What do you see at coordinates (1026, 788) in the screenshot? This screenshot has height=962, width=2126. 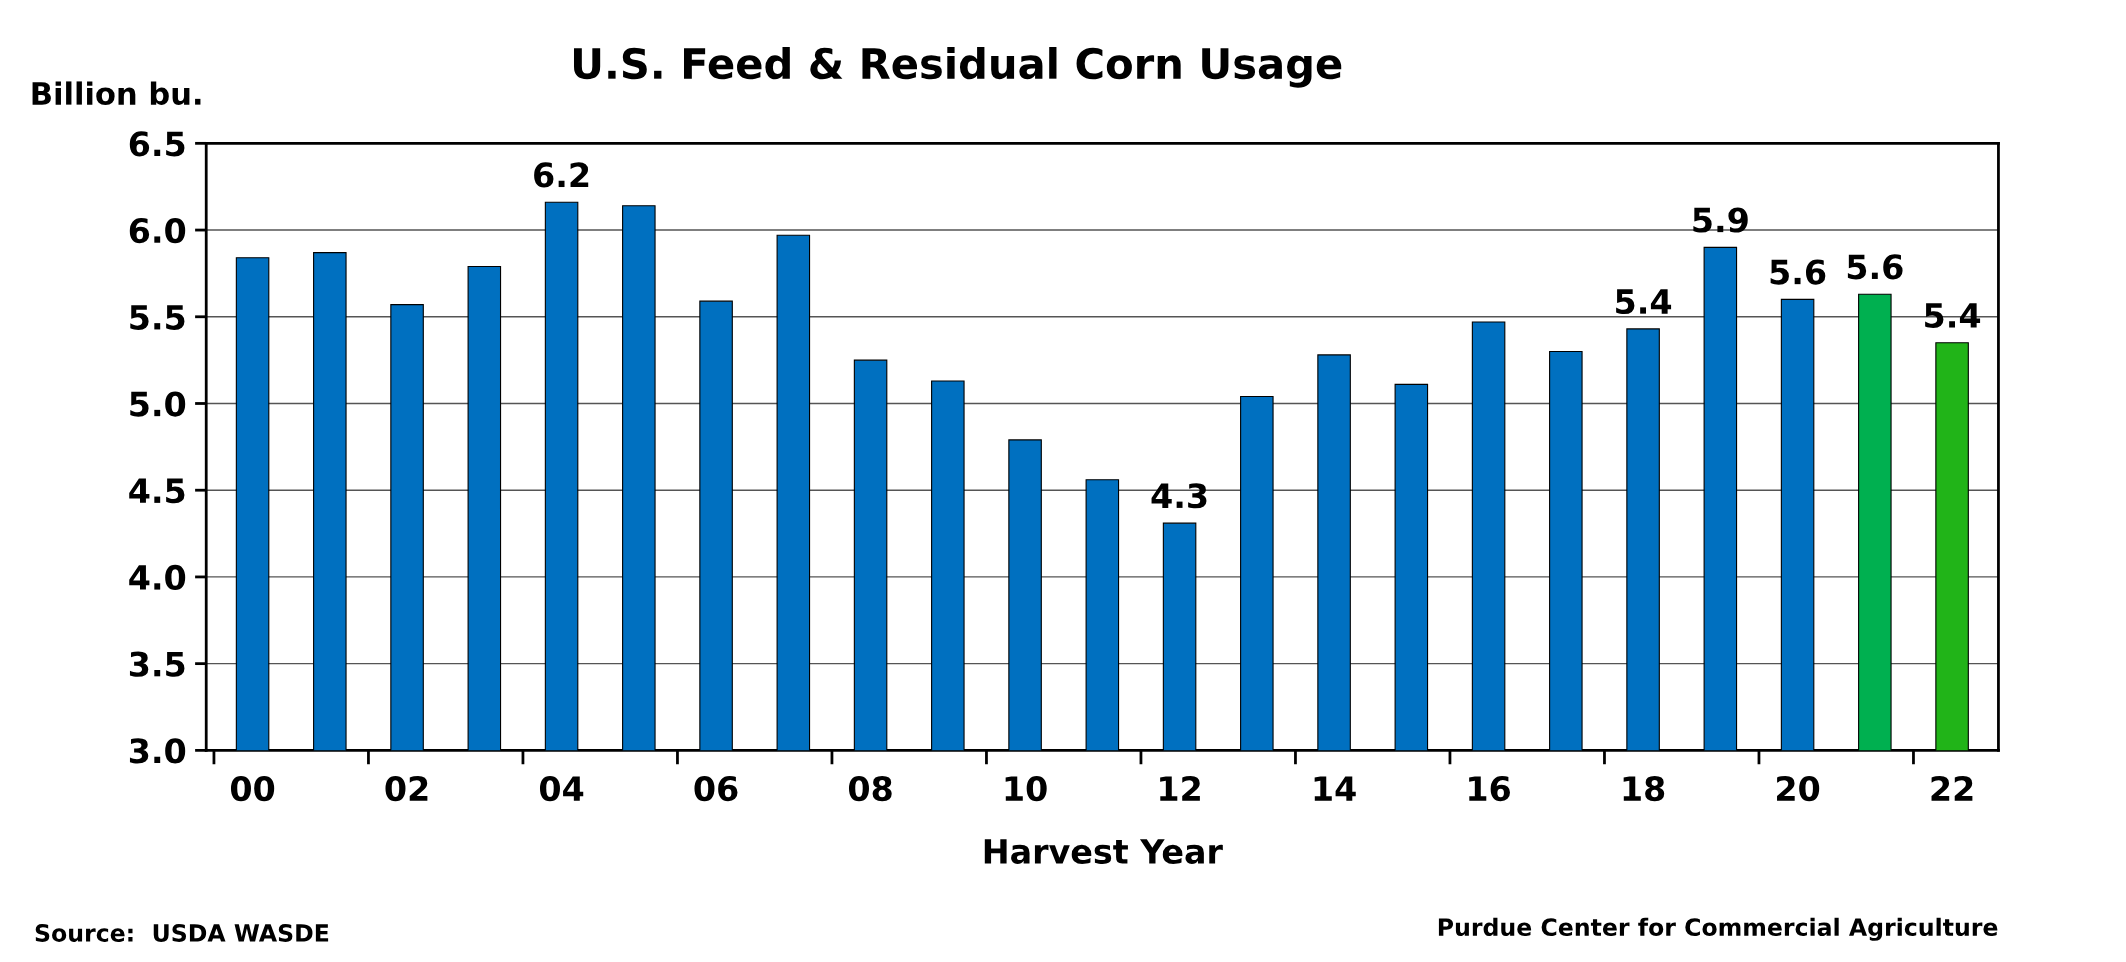 I see `x-tick-label: 10` at bounding box center [1026, 788].